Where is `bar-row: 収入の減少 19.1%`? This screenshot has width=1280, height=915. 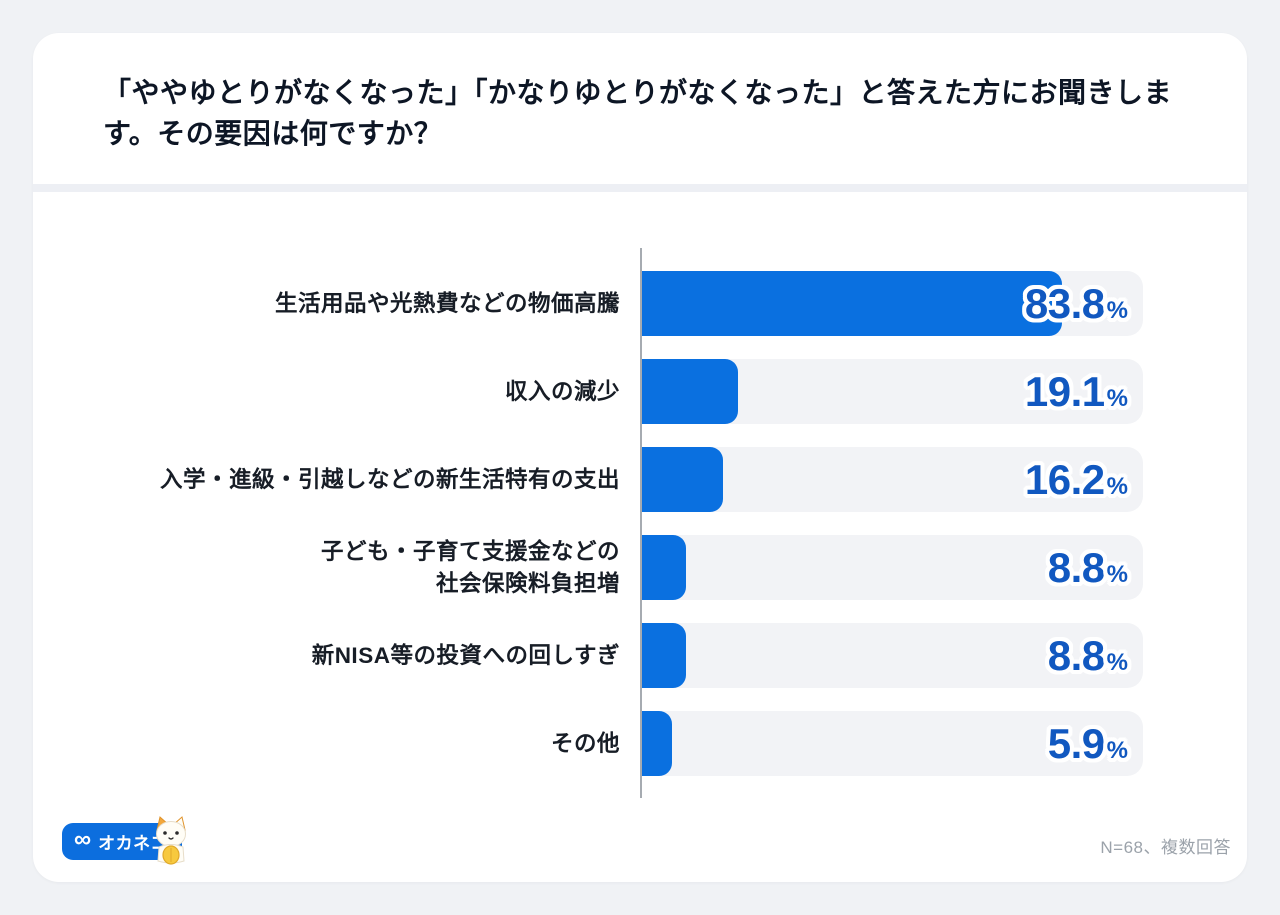 bar-row: 収入の減少 19.1% is located at coordinates (640, 392).